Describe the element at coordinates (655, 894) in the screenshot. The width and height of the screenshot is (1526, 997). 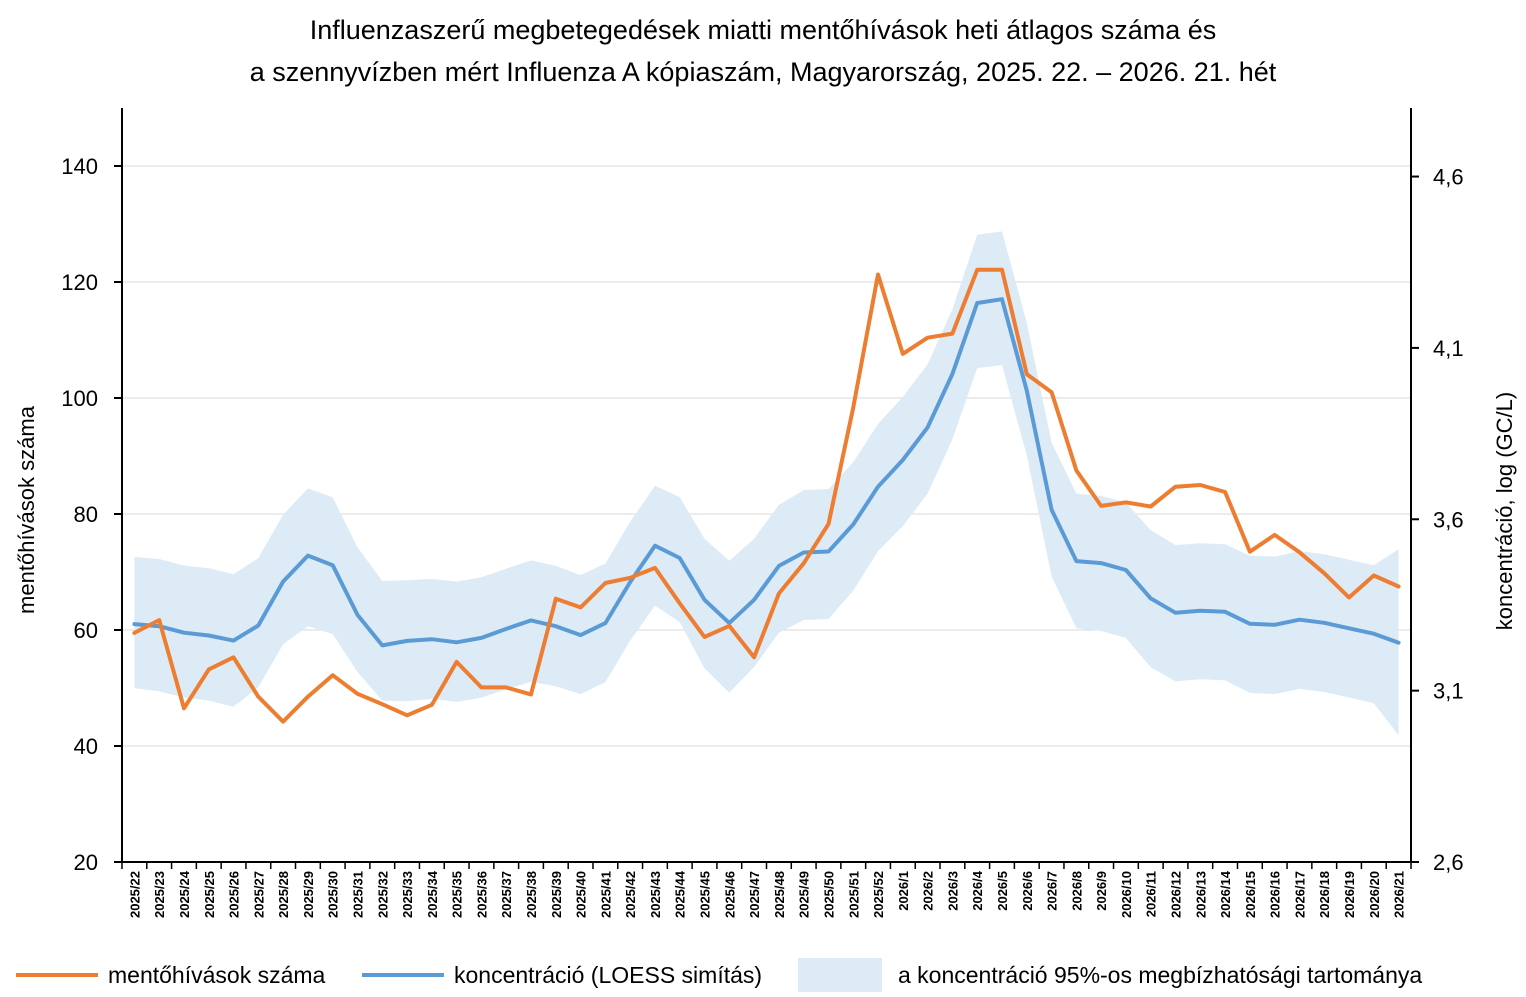
I see `x-tick-label: 2025/43` at that location.